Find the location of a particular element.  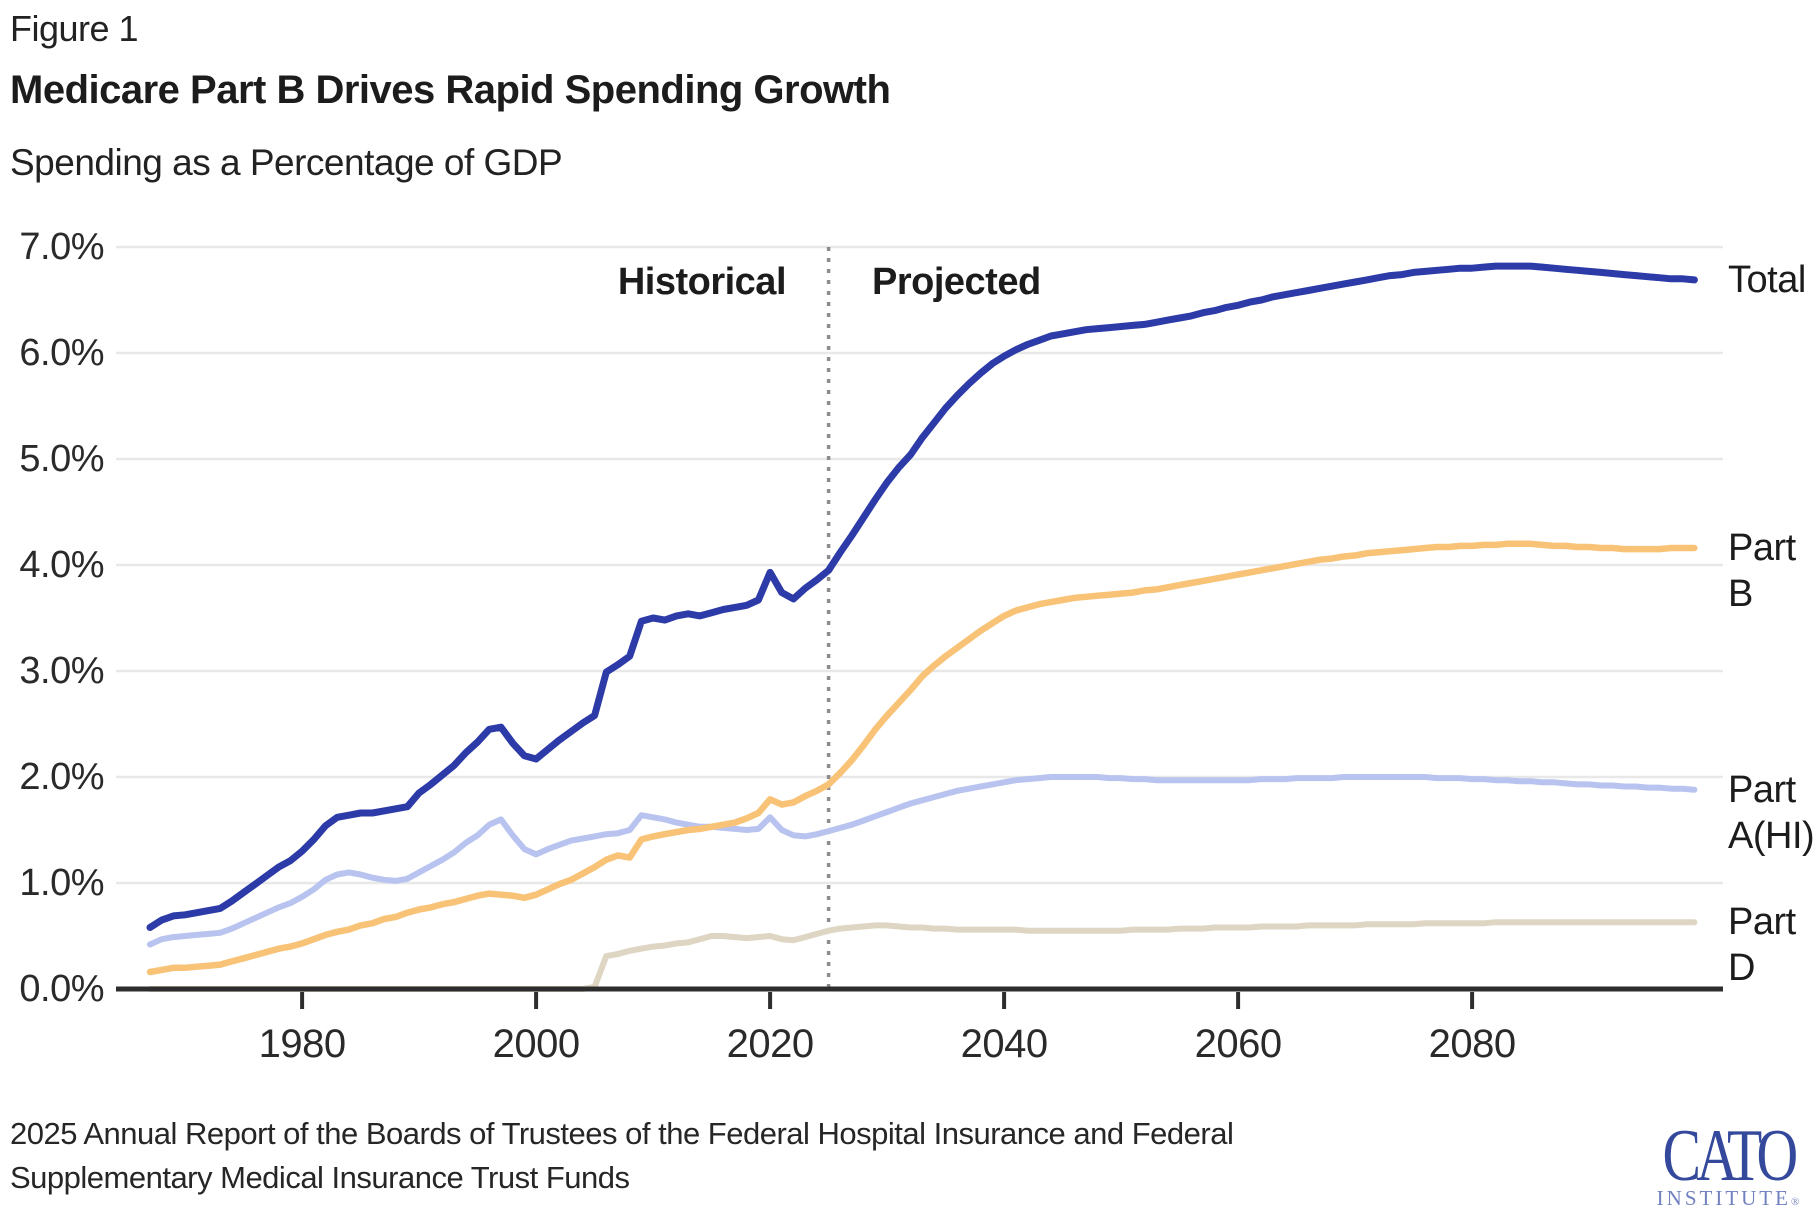

legend-label-part-a: Part A(HI) is located at coordinates (1771, 813).